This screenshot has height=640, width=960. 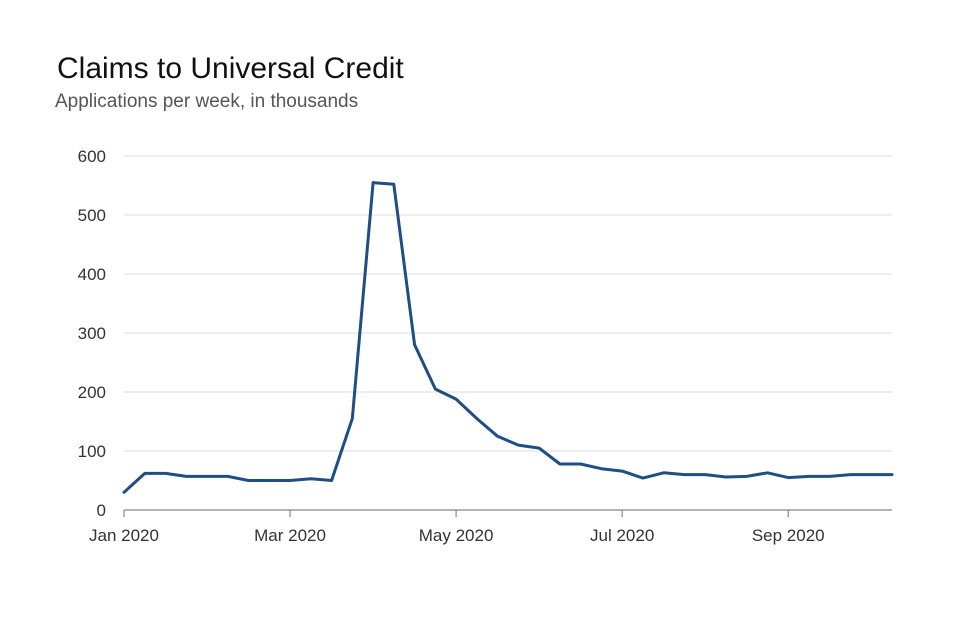 What do you see at coordinates (230, 68) in the screenshot?
I see `chart-title: Claims to Universal Credit` at bounding box center [230, 68].